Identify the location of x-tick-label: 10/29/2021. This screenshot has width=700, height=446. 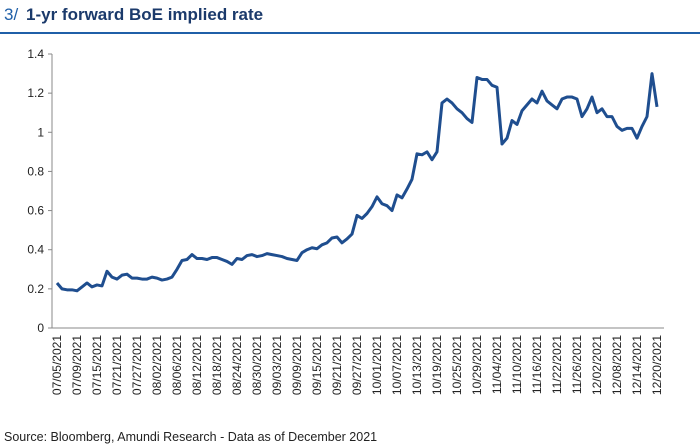
(477, 365).